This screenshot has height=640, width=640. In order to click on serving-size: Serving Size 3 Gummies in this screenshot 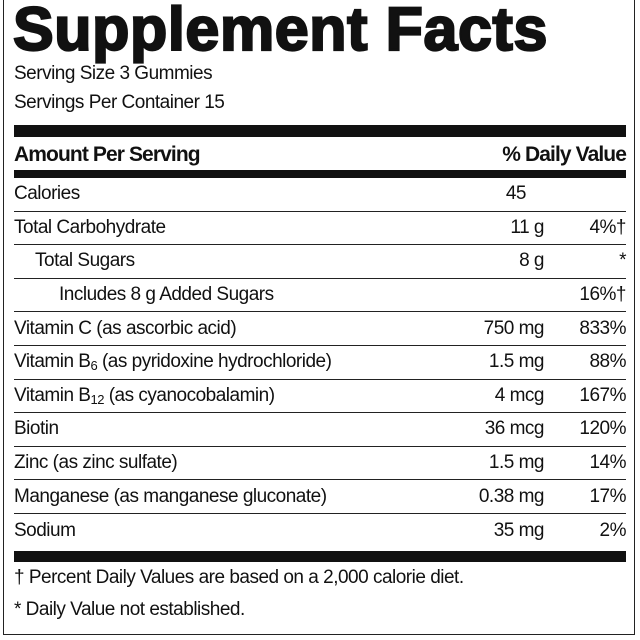, I will do `click(113, 73)`.